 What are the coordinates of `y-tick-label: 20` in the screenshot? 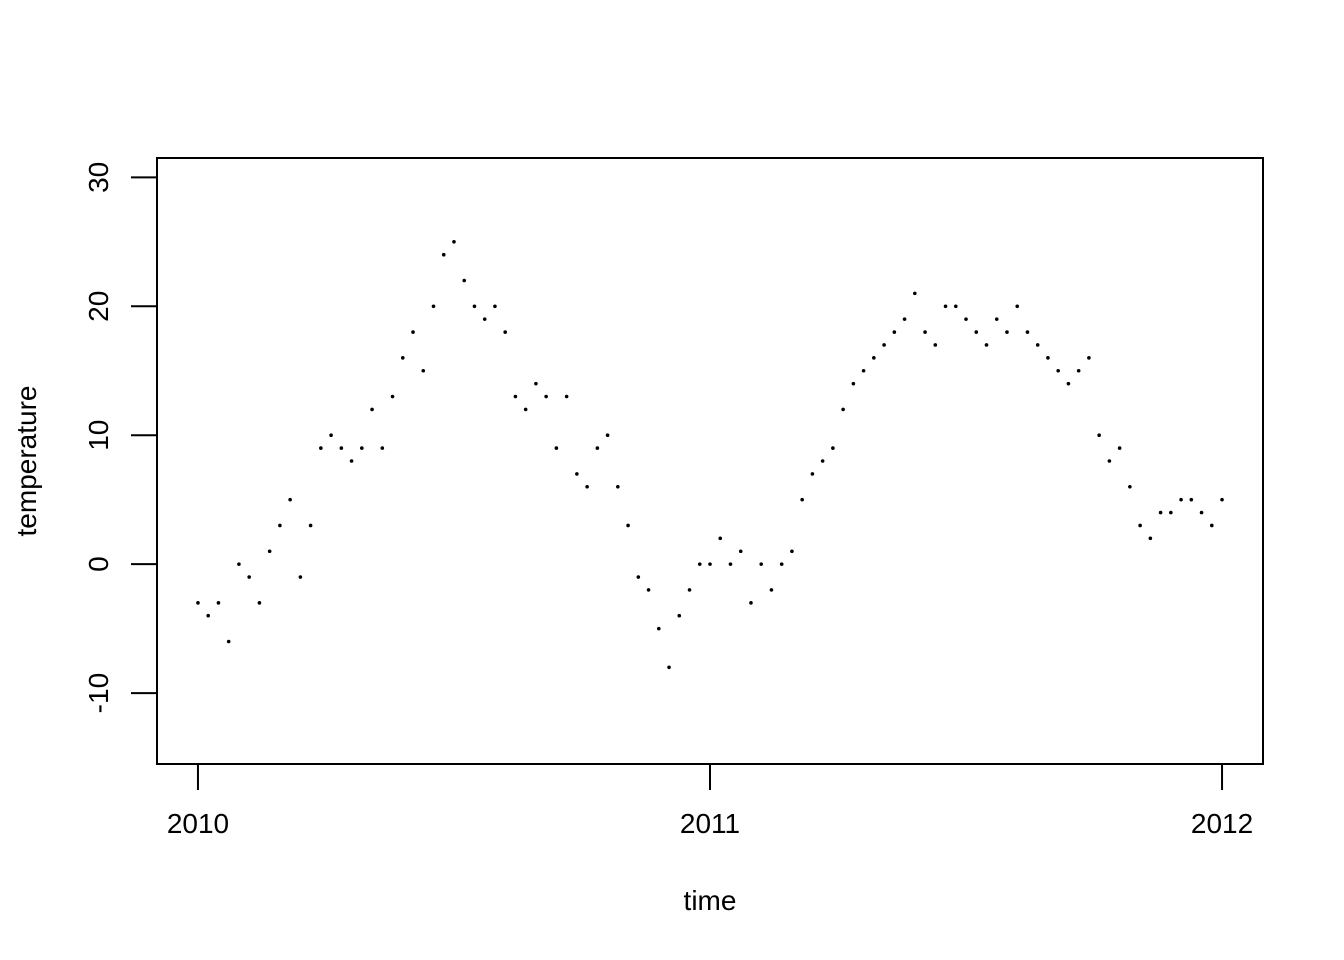 It's located at (98, 306).